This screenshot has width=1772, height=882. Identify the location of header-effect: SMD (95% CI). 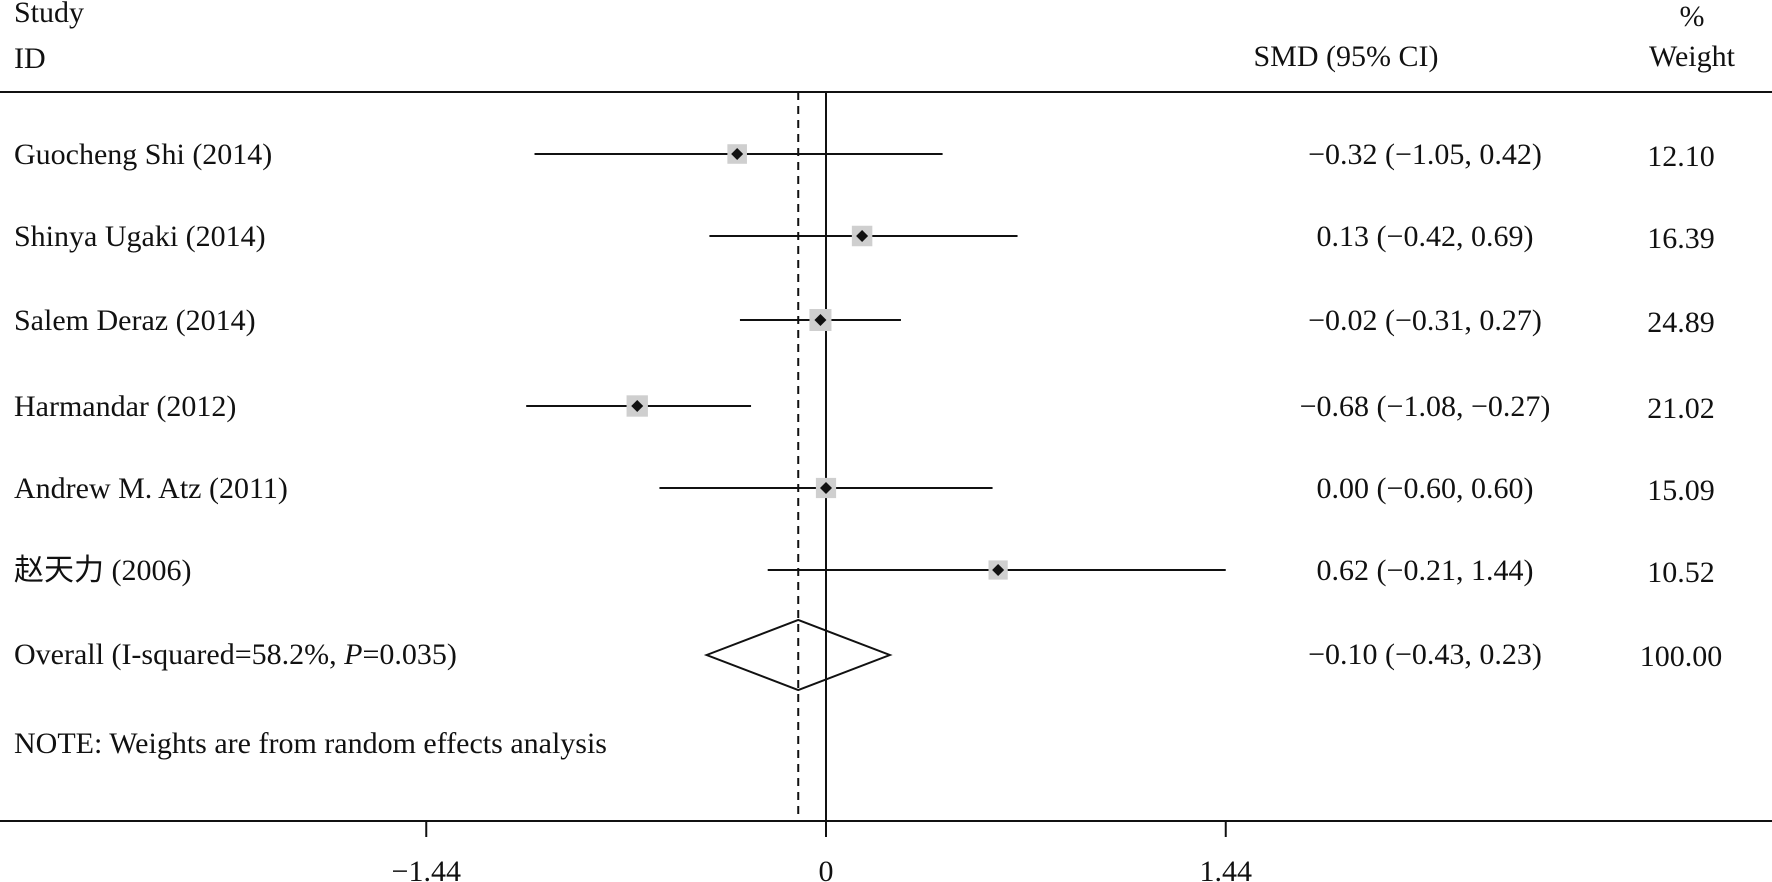
(1346, 56).